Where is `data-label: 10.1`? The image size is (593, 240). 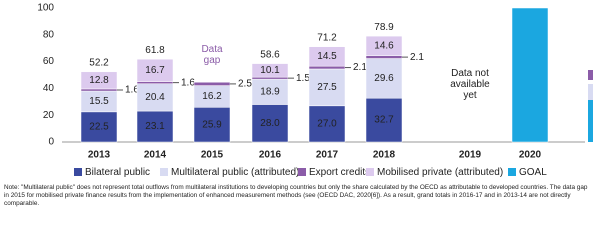
data-label: 10.1 is located at coordinates (270, 70).